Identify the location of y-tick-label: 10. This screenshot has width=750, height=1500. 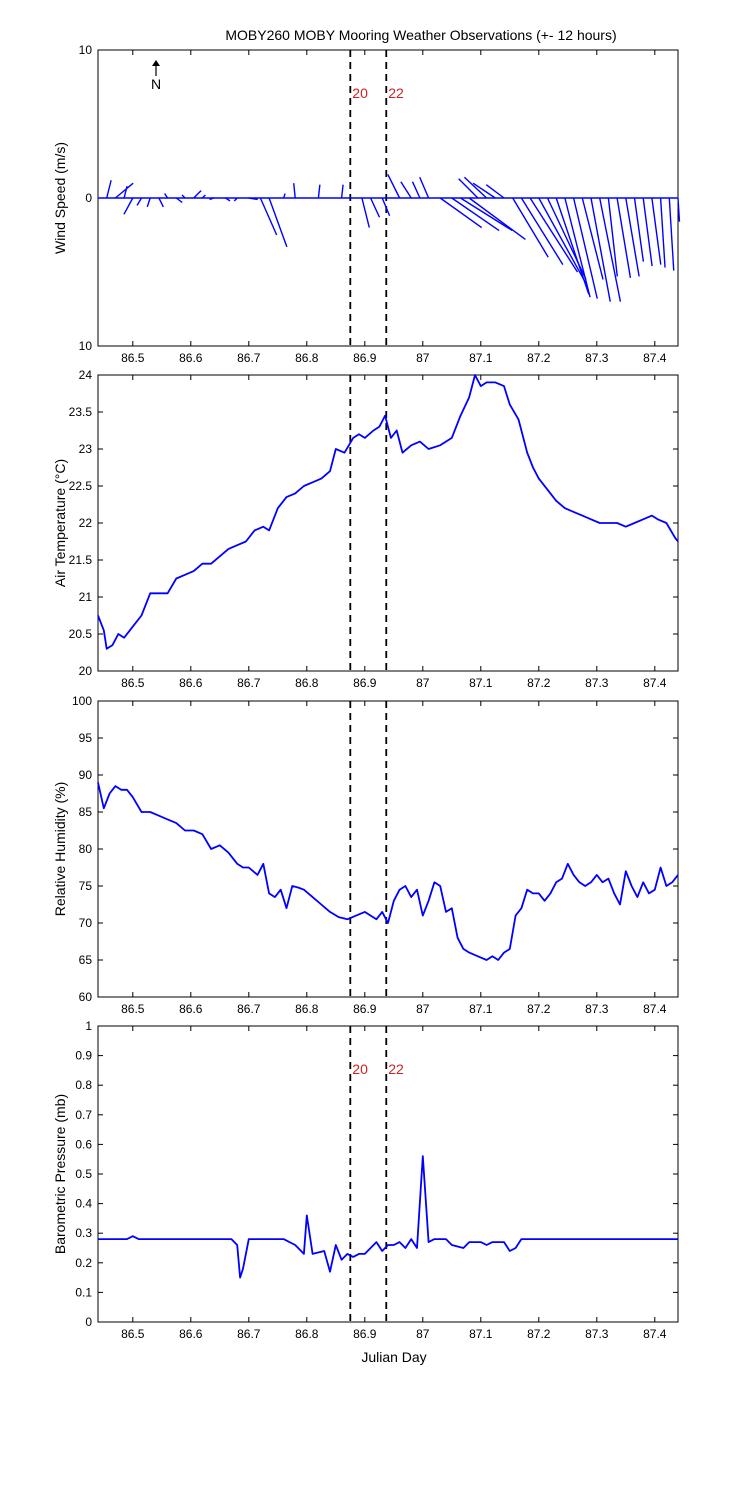
(86, 346).